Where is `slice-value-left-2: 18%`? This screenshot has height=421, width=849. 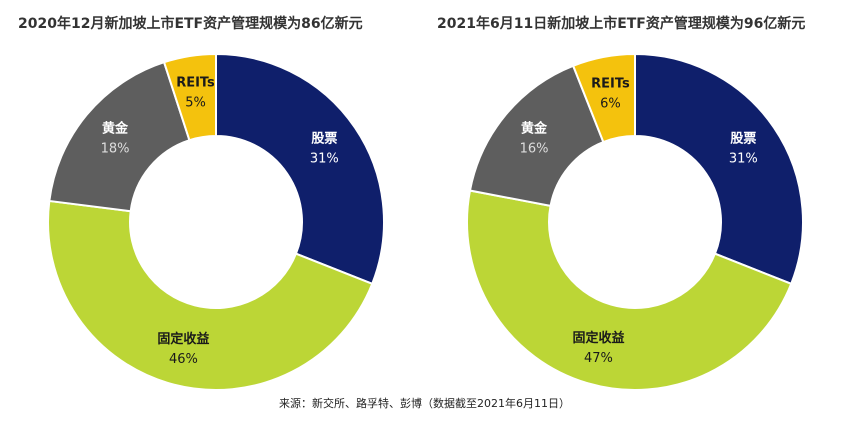 slice-value-left-2: 18% is located at coordinates (115, 148).